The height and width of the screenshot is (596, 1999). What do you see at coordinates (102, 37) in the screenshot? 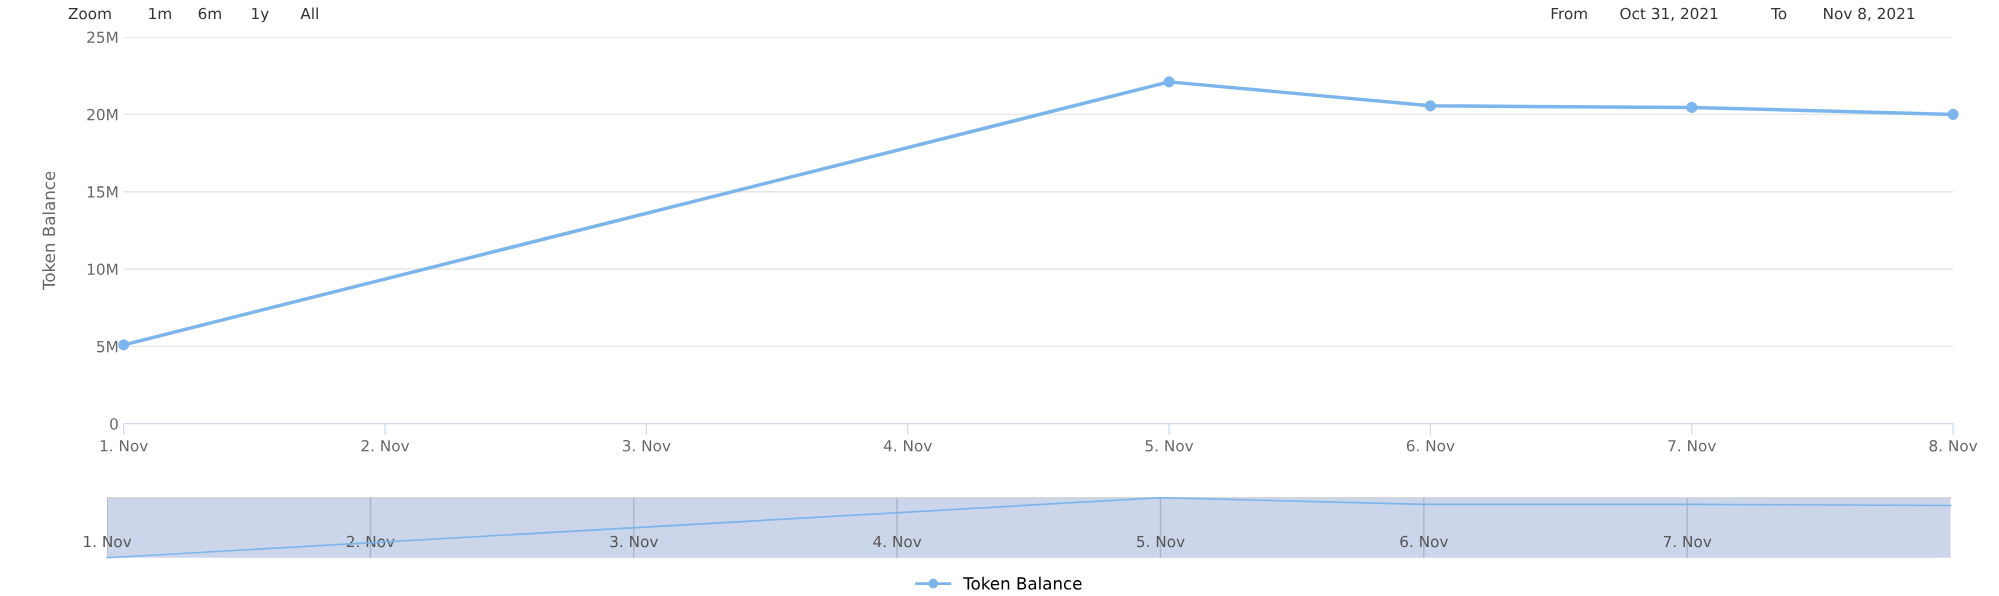
I see `y-tick-label: 25M` at bounding box center [102, 37].